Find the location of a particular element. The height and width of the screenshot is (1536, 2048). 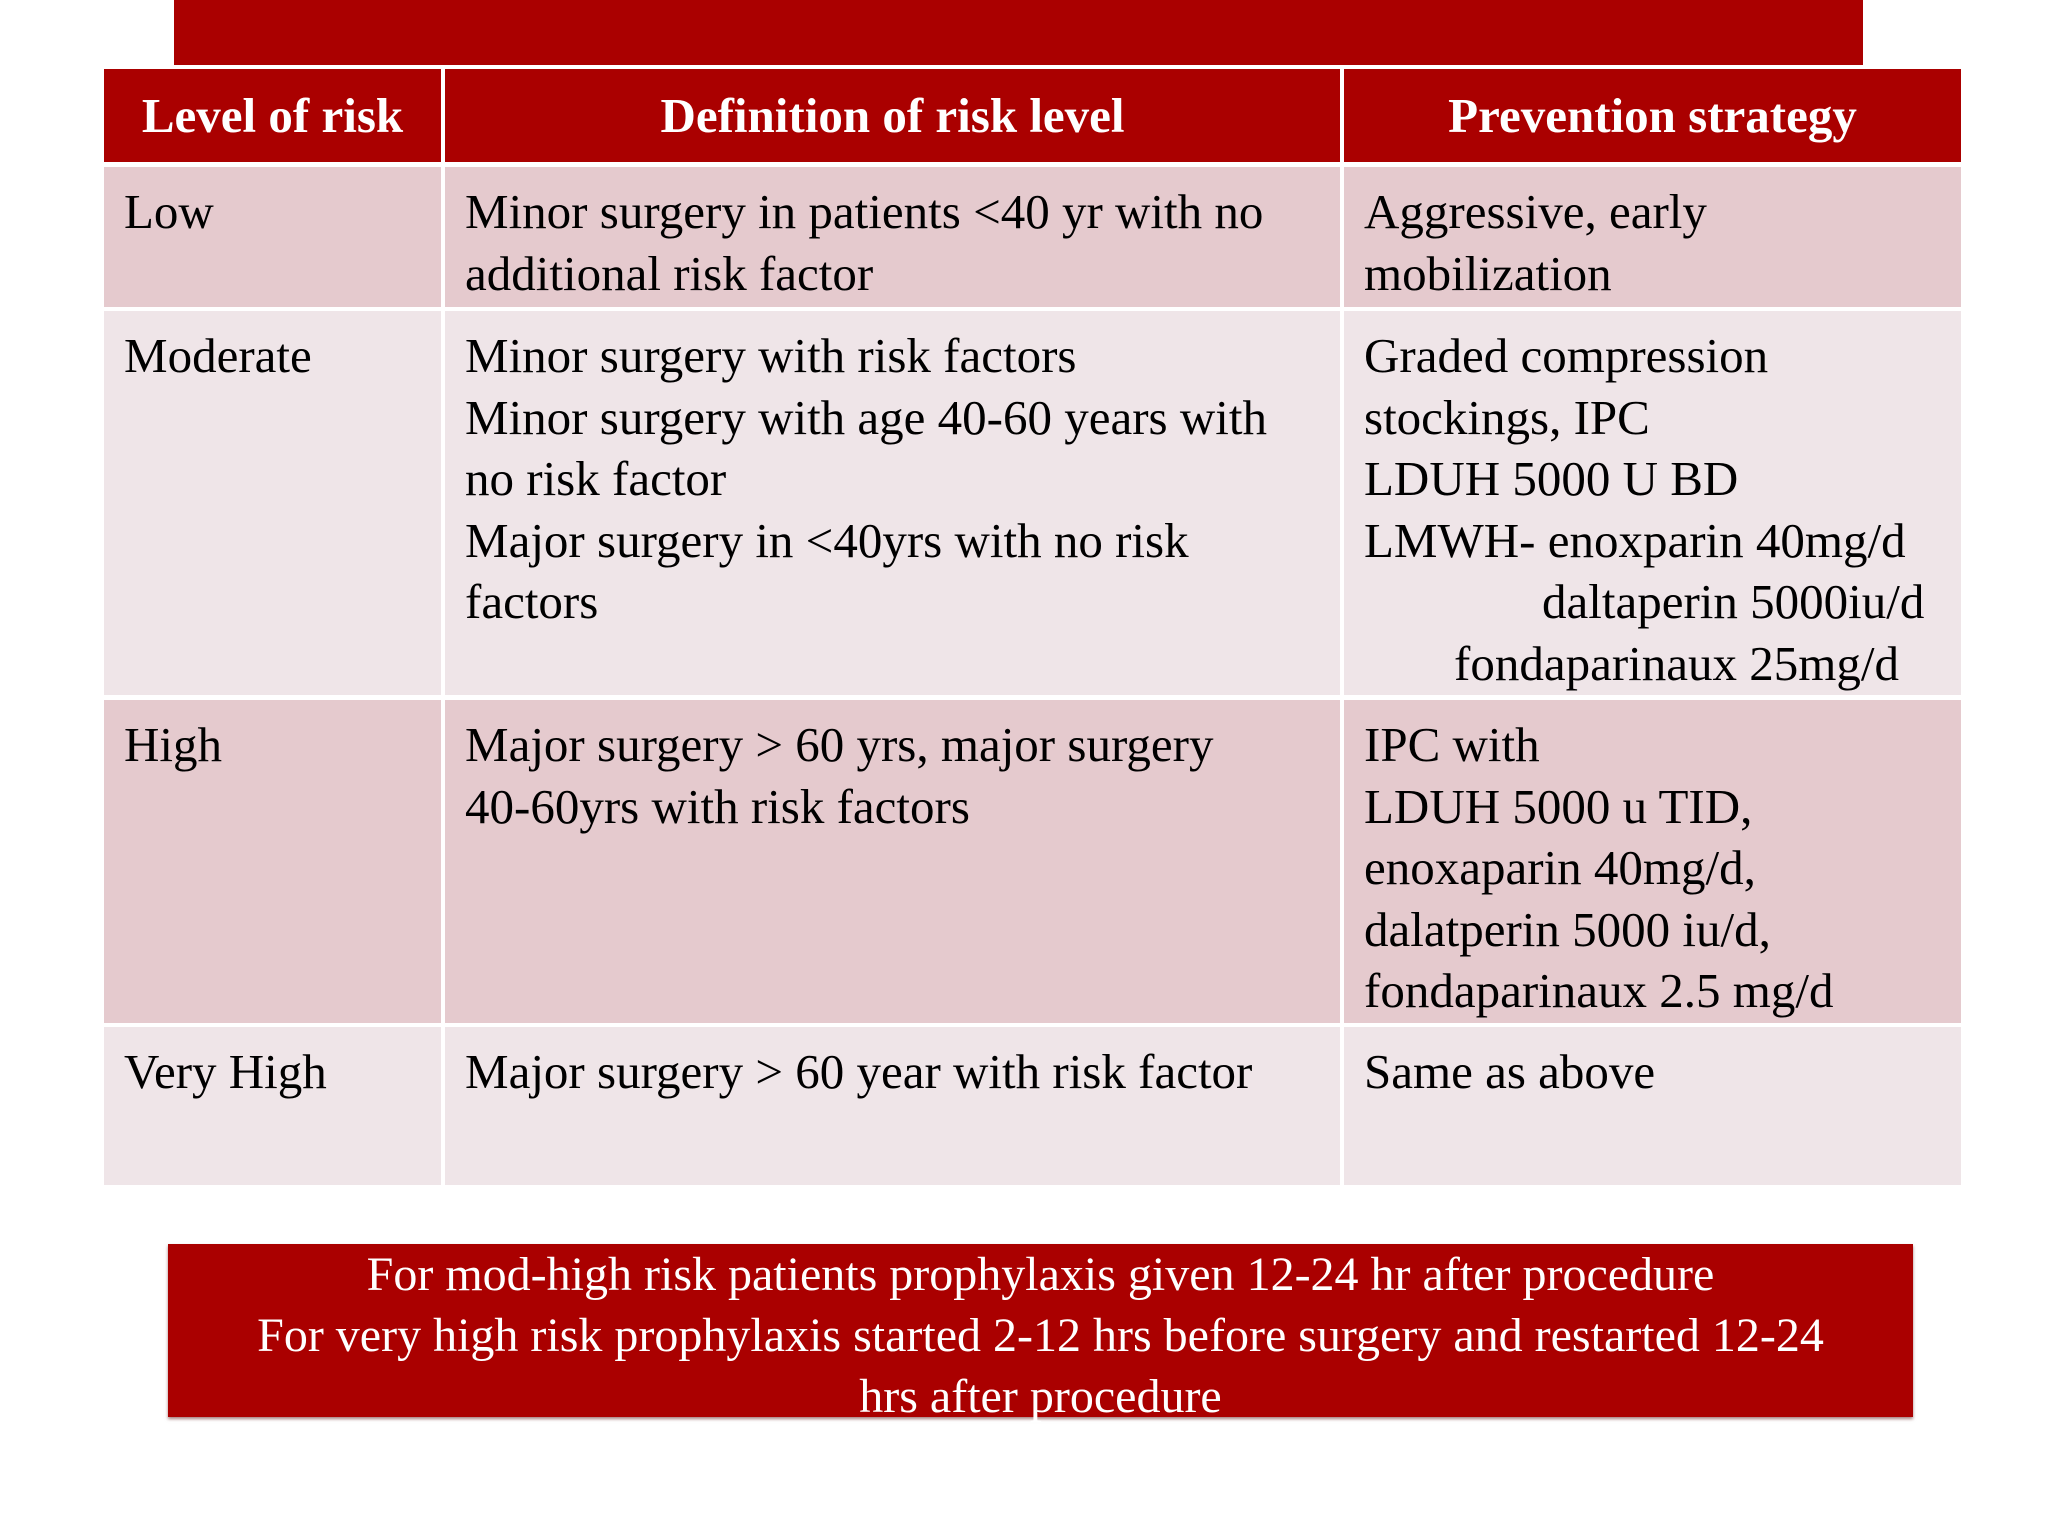

prevention-line: fondaparinaux 2.5 mg/d is located at coordinates (1599, 990).